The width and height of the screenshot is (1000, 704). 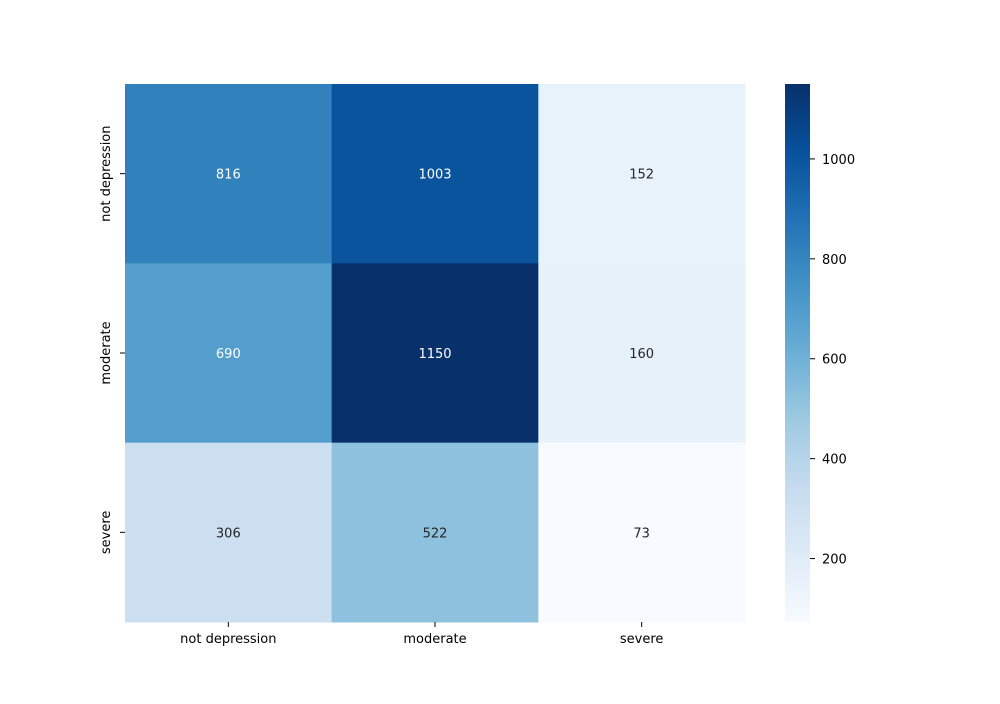 I want to click on cell-value-label: 306, so click(x=228, y=533).